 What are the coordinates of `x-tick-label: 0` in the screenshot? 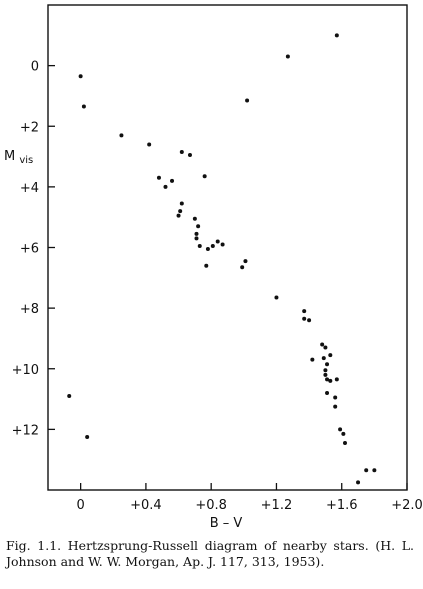 It's located at (80, 505).